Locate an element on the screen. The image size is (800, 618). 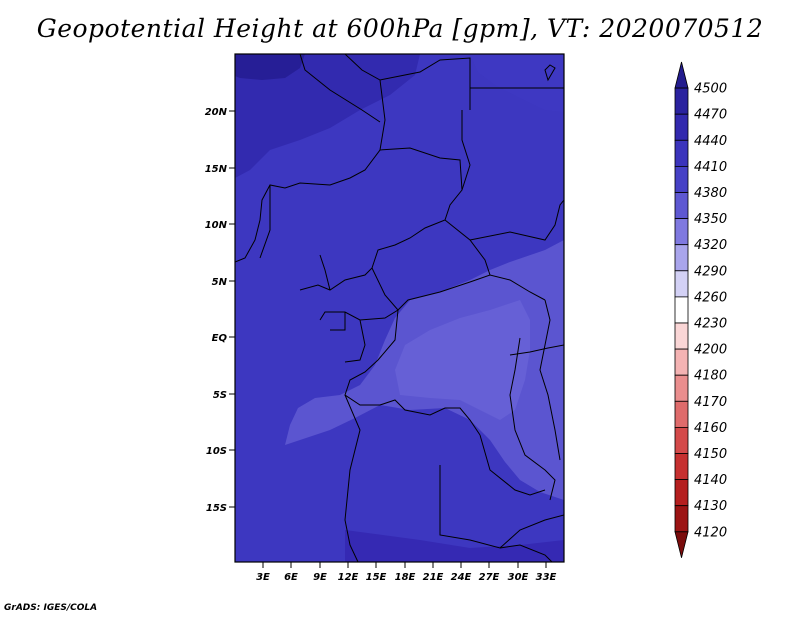
lat-label: 15N is located at coordinates (216, 169).